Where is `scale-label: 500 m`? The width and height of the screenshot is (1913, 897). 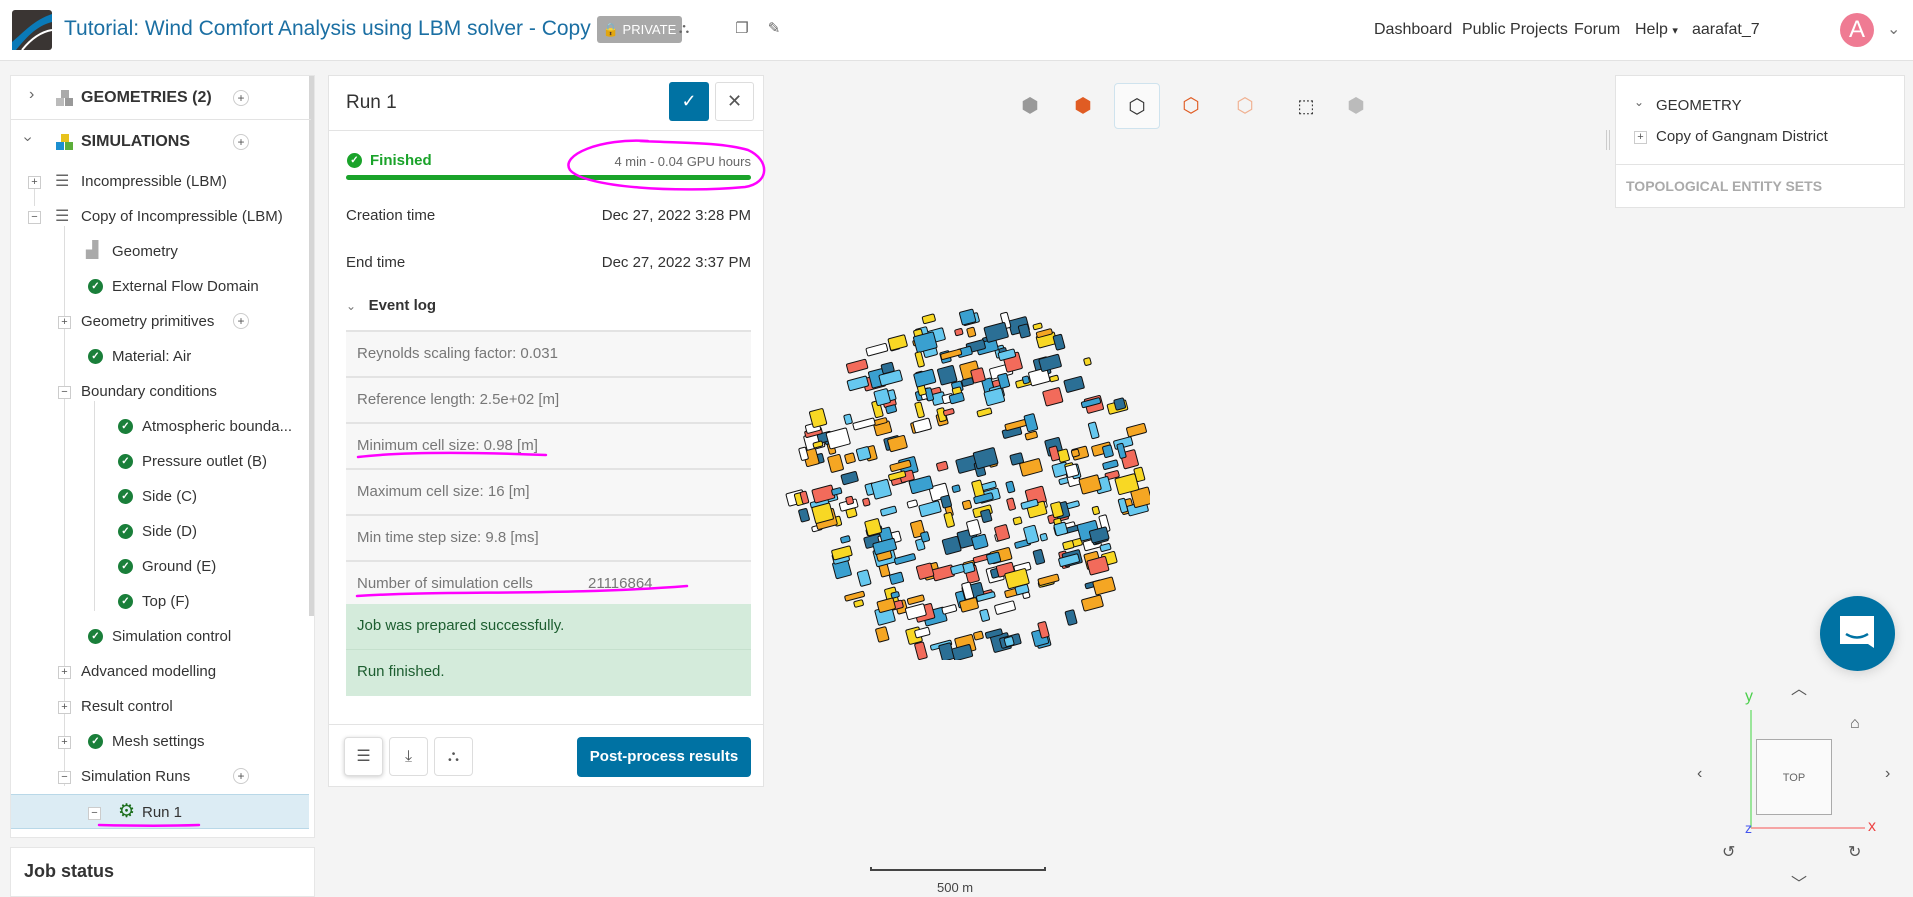 scale-label: 500 m is located at coordinates (955, 887).